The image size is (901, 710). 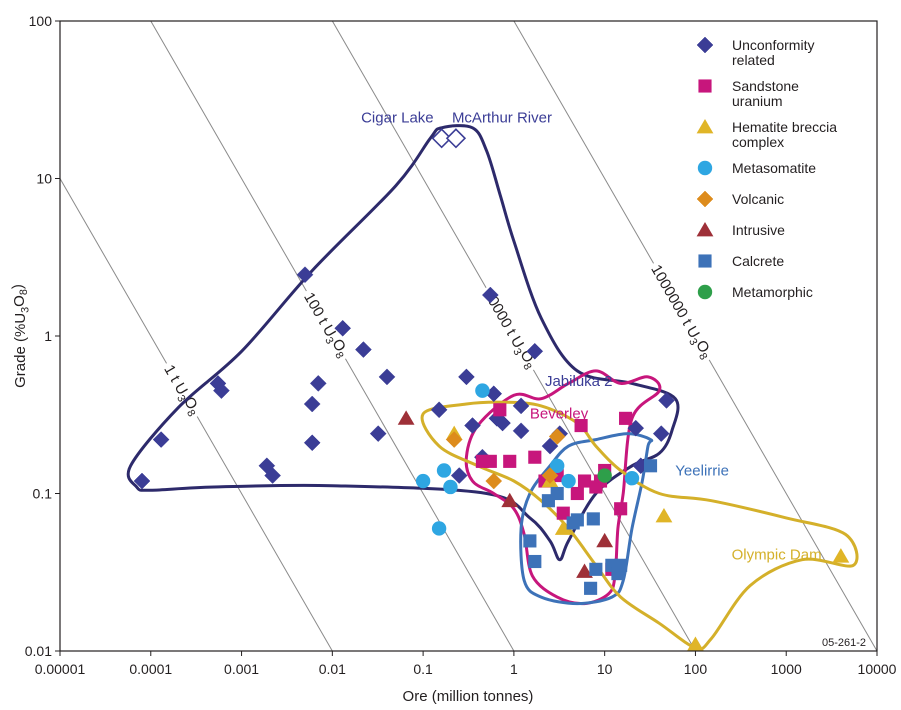 What do you see at coordinates (844, 643) in the screenshot?
I see `figure-id: 05-261-2` at bounding box center [844, 643].